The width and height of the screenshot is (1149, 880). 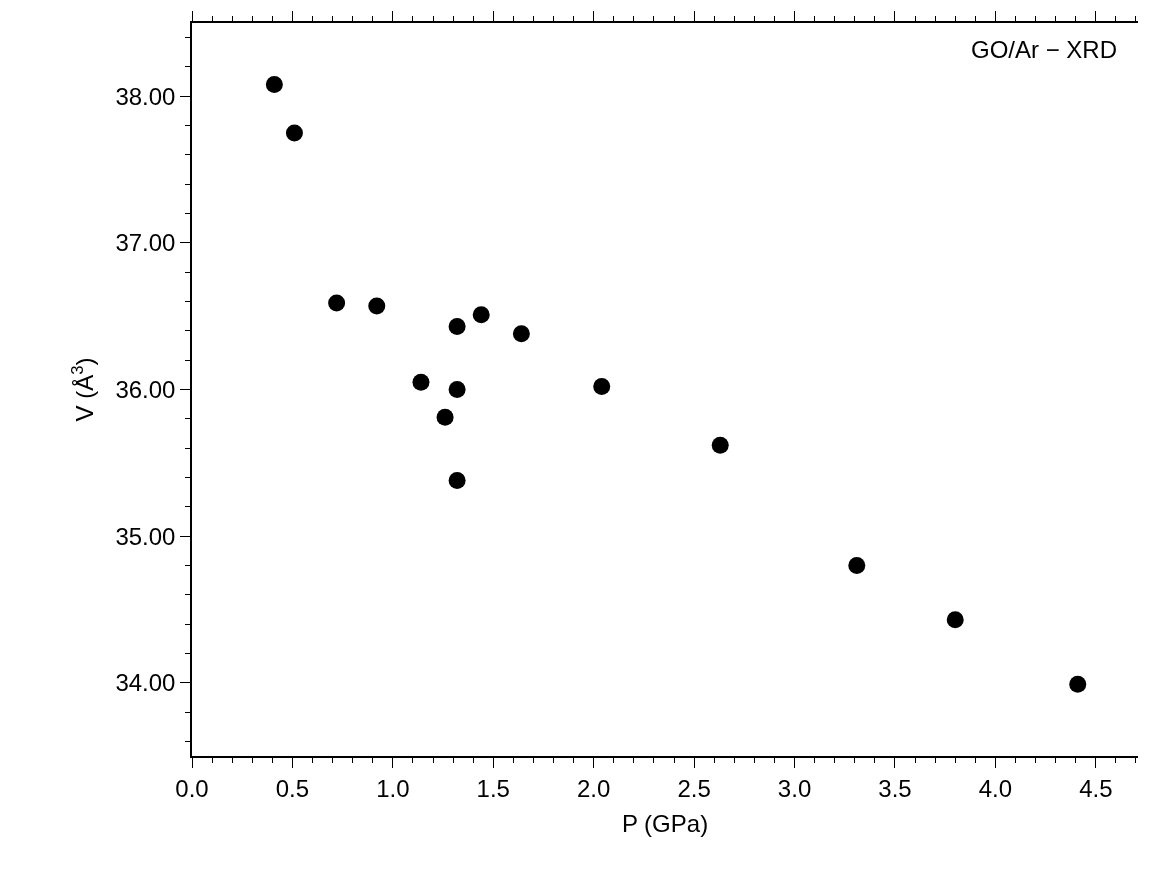 I want to click on y-tick-label: 35.00, so click(x=145, y=536).